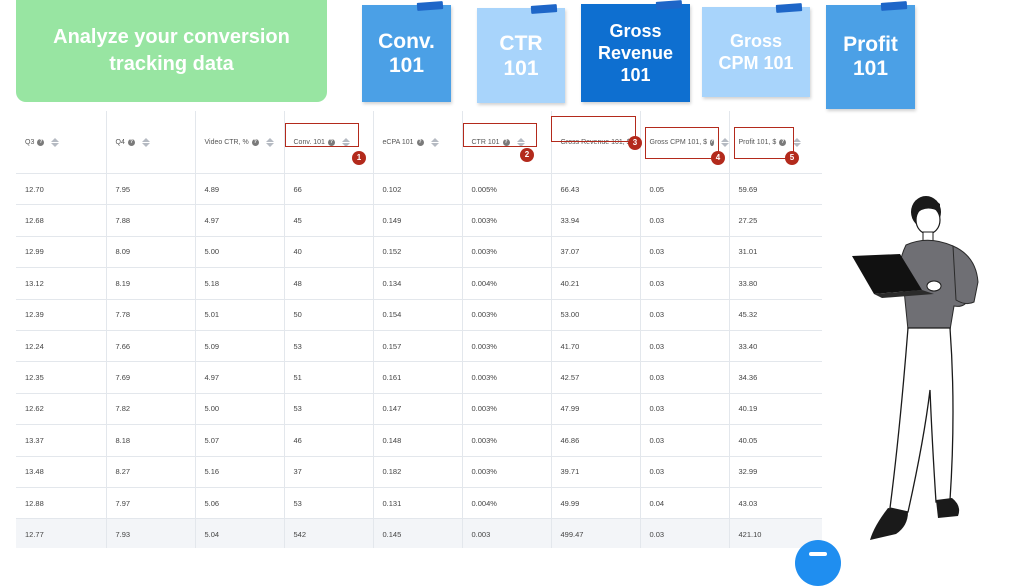 The height and width of the screenshot is (586, 1024). Describe the element at coordinates (61, 220) in the screenshot. I see `table-cell: 12.68` at that location.